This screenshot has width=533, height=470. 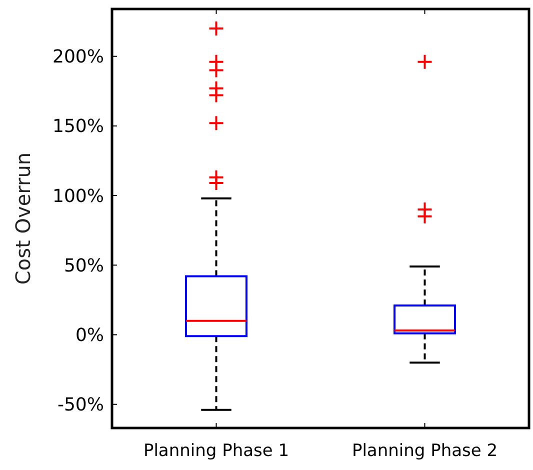 I want to click on y-tick-label: 0%, so click(x=89, y=335).